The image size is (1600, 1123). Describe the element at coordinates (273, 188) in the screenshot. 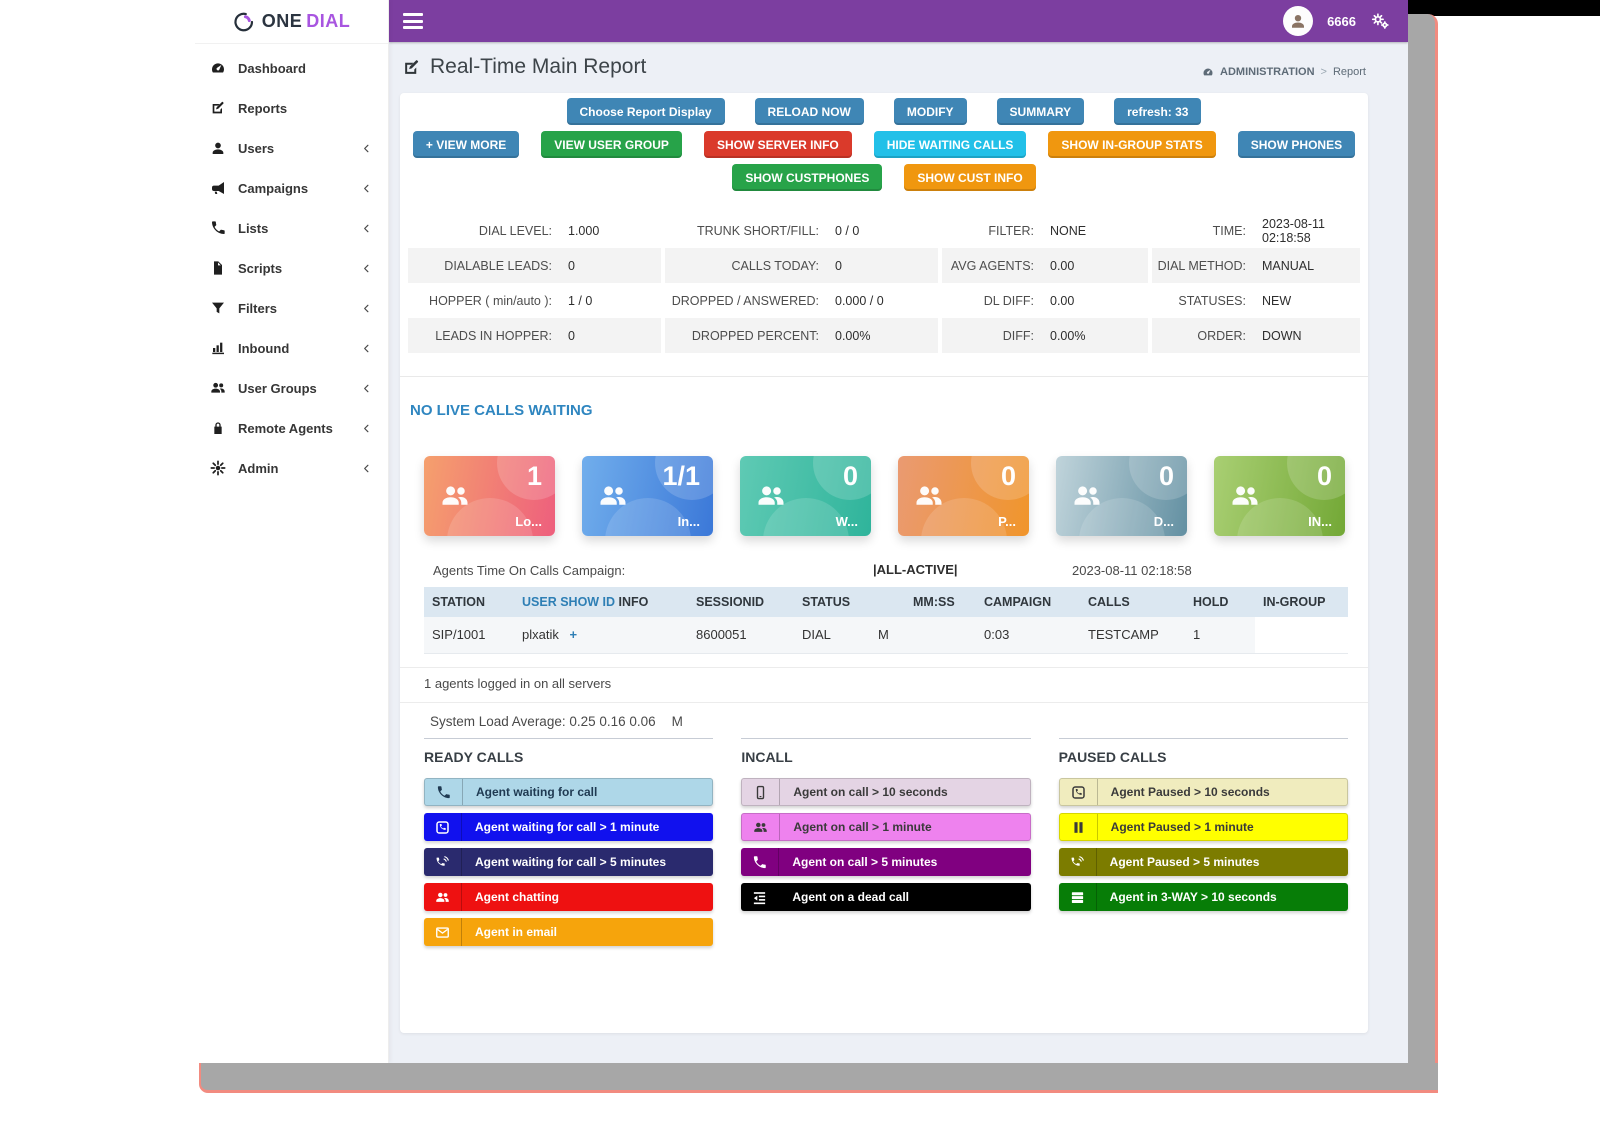

I see `sidebar-item-label: Campaigns` at that location.